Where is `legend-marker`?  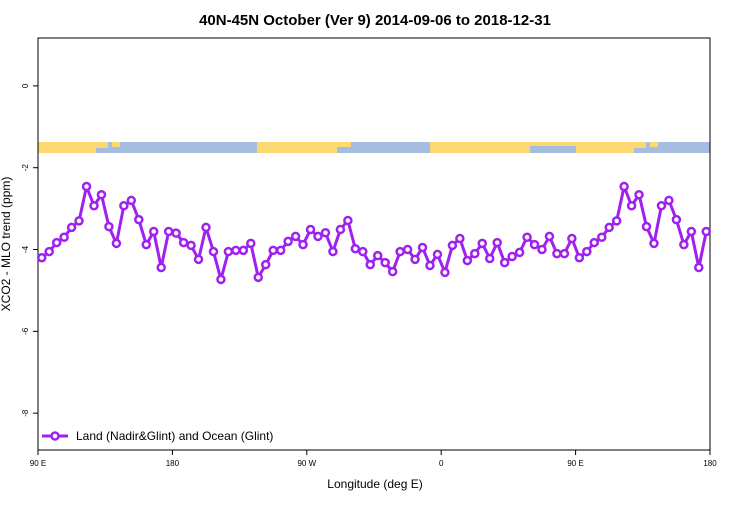 legend-marker is located at coordinates (55, 436).